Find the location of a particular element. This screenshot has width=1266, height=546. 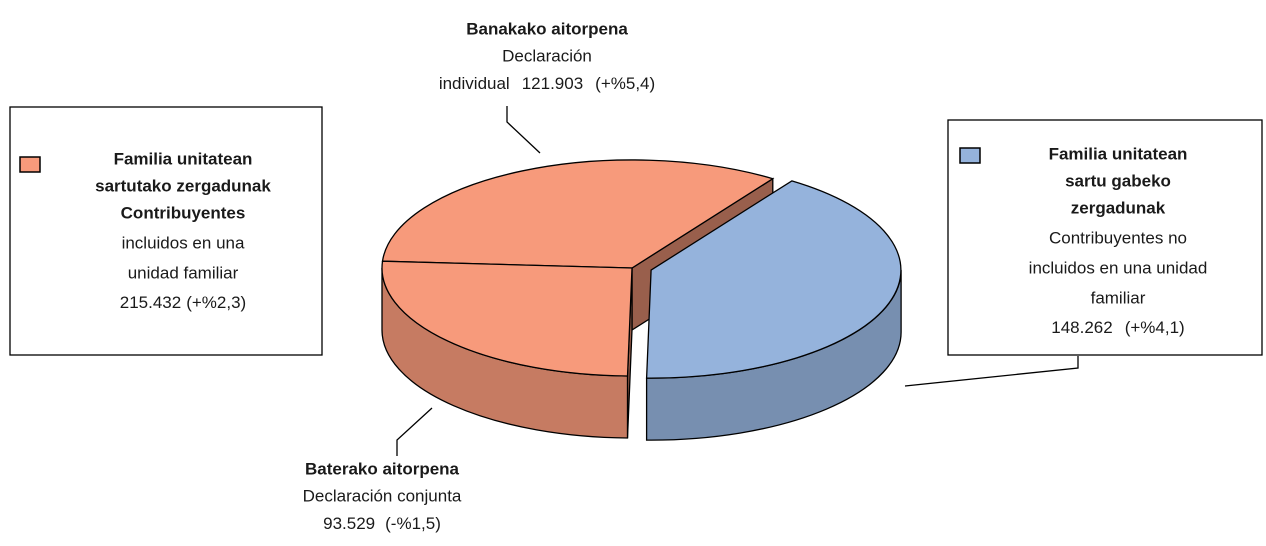

slice-label: Banakako aitorpena is located at coordinates (547, 28).